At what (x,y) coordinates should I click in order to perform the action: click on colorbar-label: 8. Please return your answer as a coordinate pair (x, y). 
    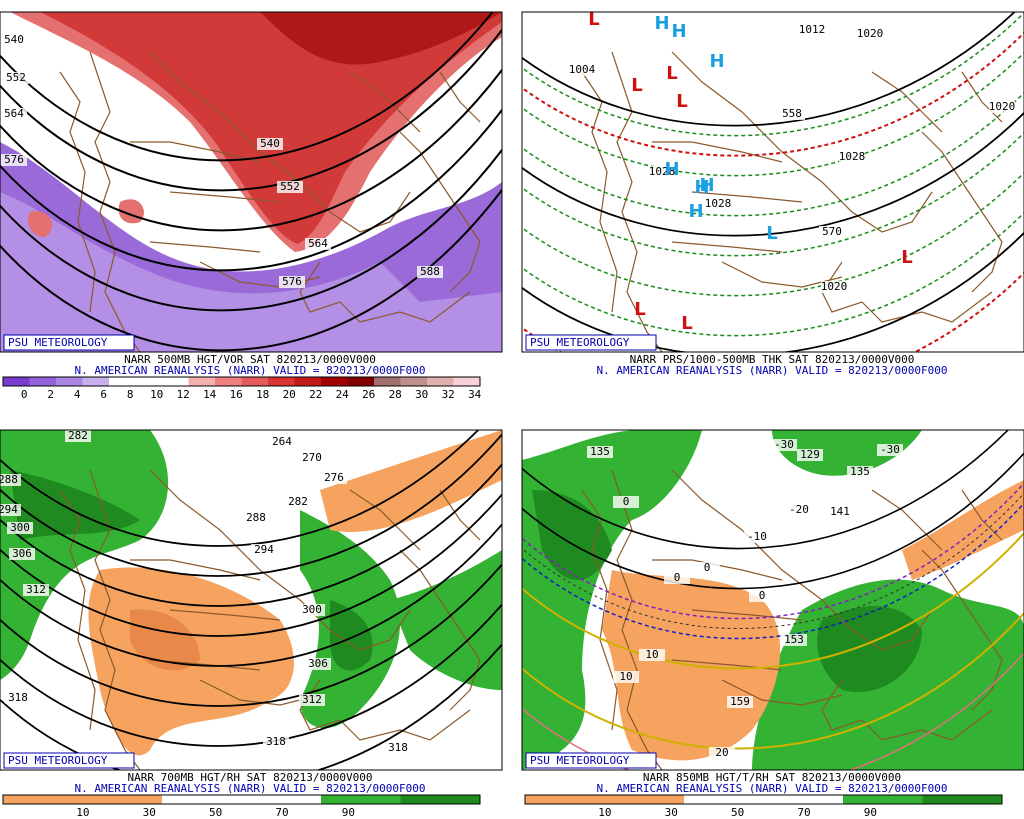
    Looking at the image, I should click on (130, 394).